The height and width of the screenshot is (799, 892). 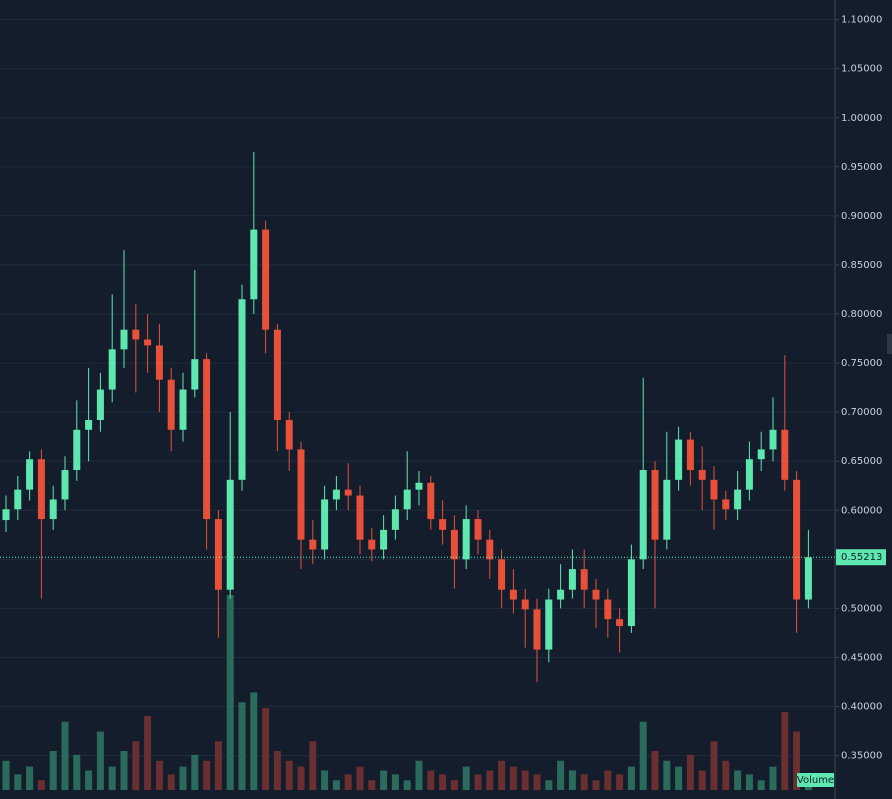 What do you see at coordinates (861, 69) in the screenshot?
I see `y-tick-label: 1.05000` at bounding box center [861, 69].